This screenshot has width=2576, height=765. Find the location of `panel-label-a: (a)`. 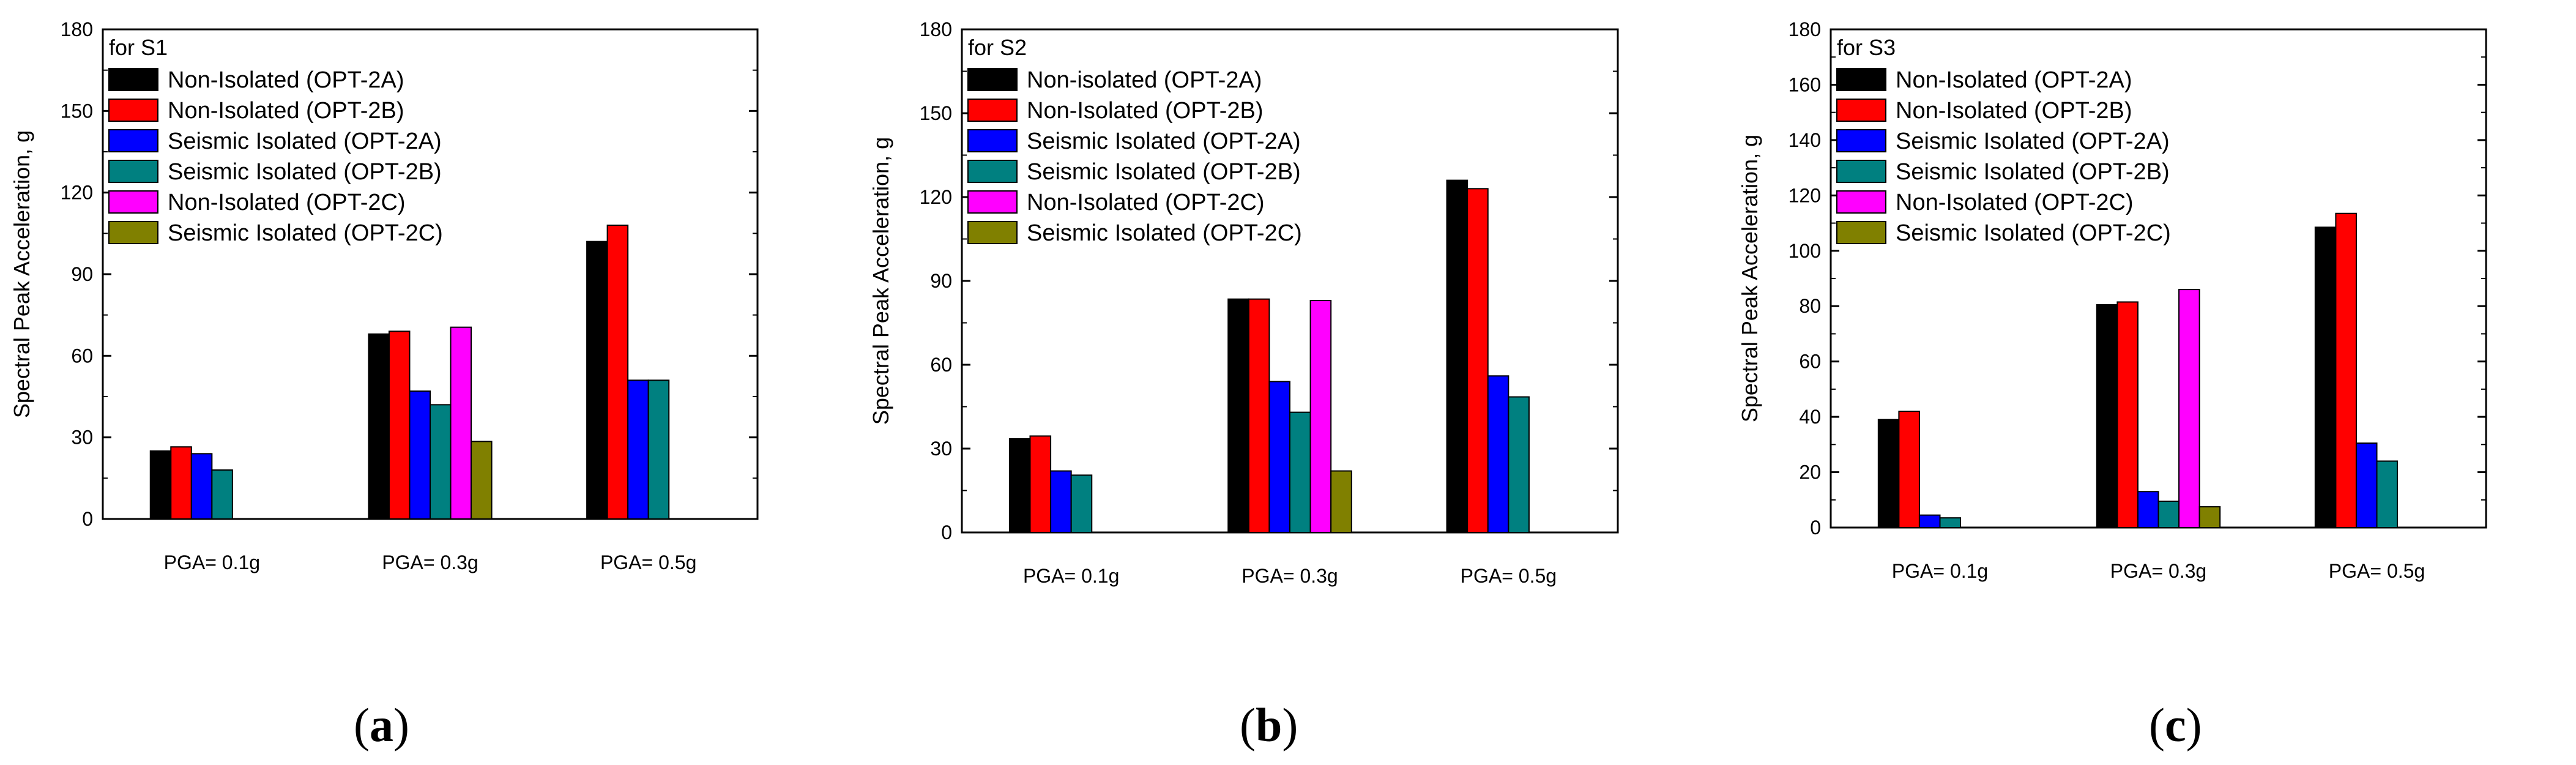

panel-label-a: (a) is located at coordinates (382, 725).